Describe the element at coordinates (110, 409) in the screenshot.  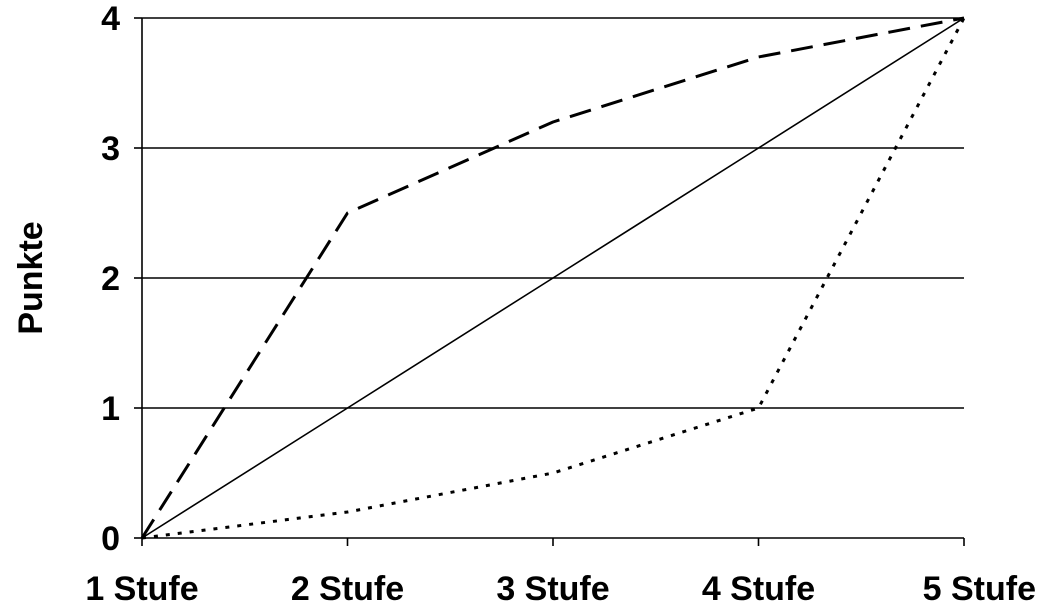
I see `y-tick-label: 1` at that location.